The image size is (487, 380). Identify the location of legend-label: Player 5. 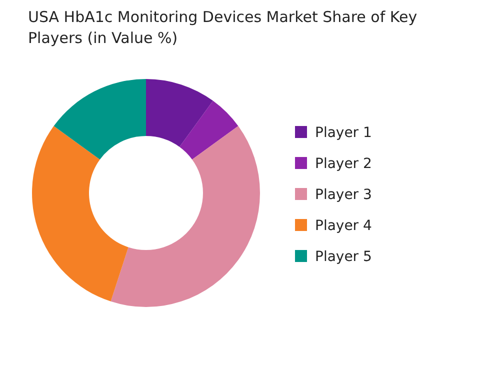
(343, 257).